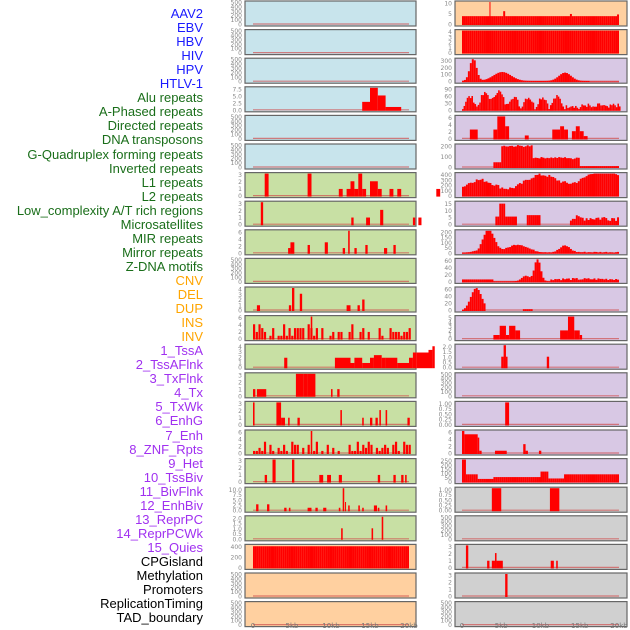 This screenshot has height=630, width=630. Describe the element at coordinates (447, 175) in the screenshot. I see `y-tick-label: 400` at that location.